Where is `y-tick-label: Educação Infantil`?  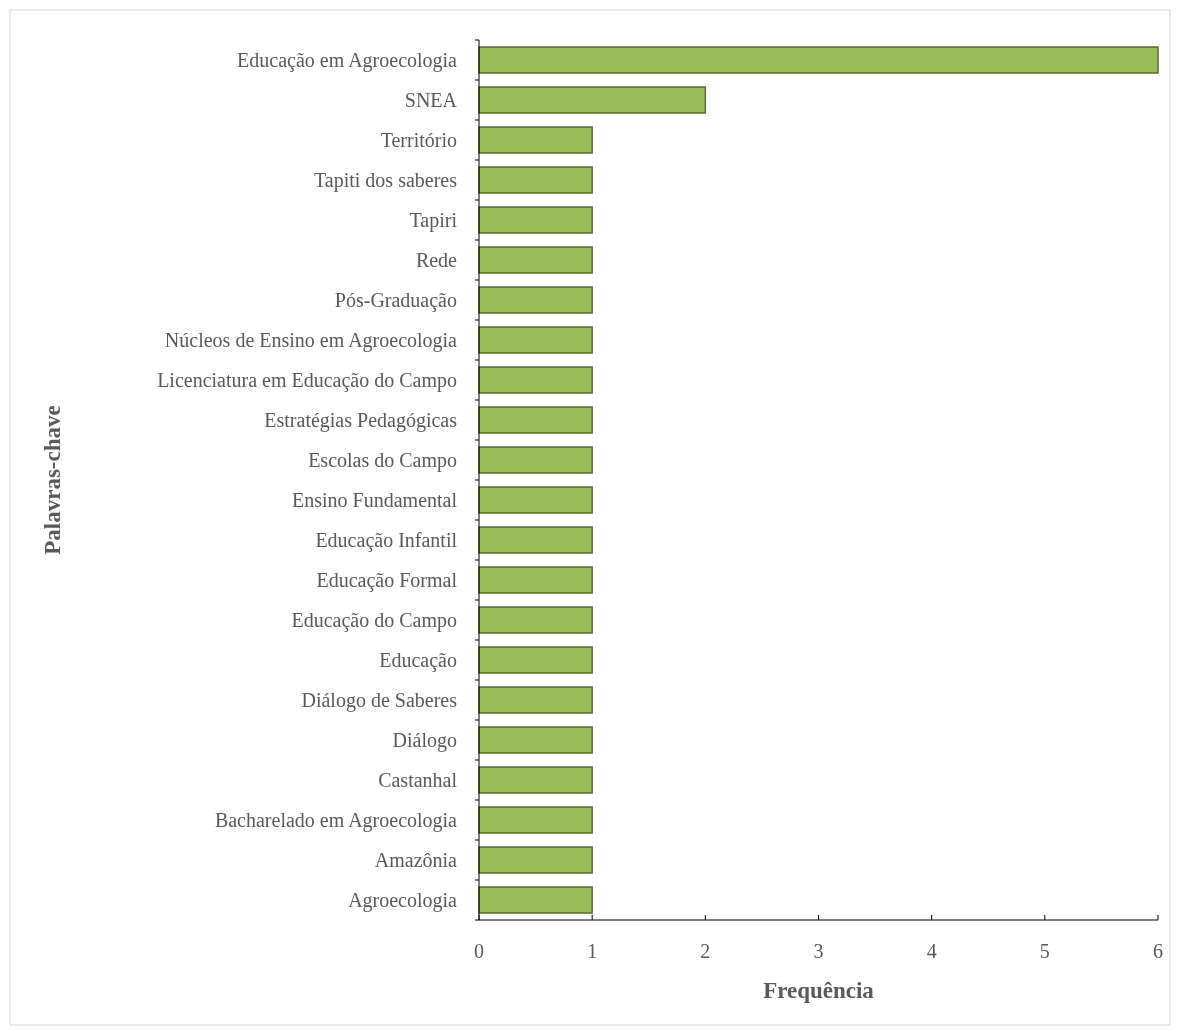 y-tick-label: Educação Infantil is located at coordinates (386, 540).